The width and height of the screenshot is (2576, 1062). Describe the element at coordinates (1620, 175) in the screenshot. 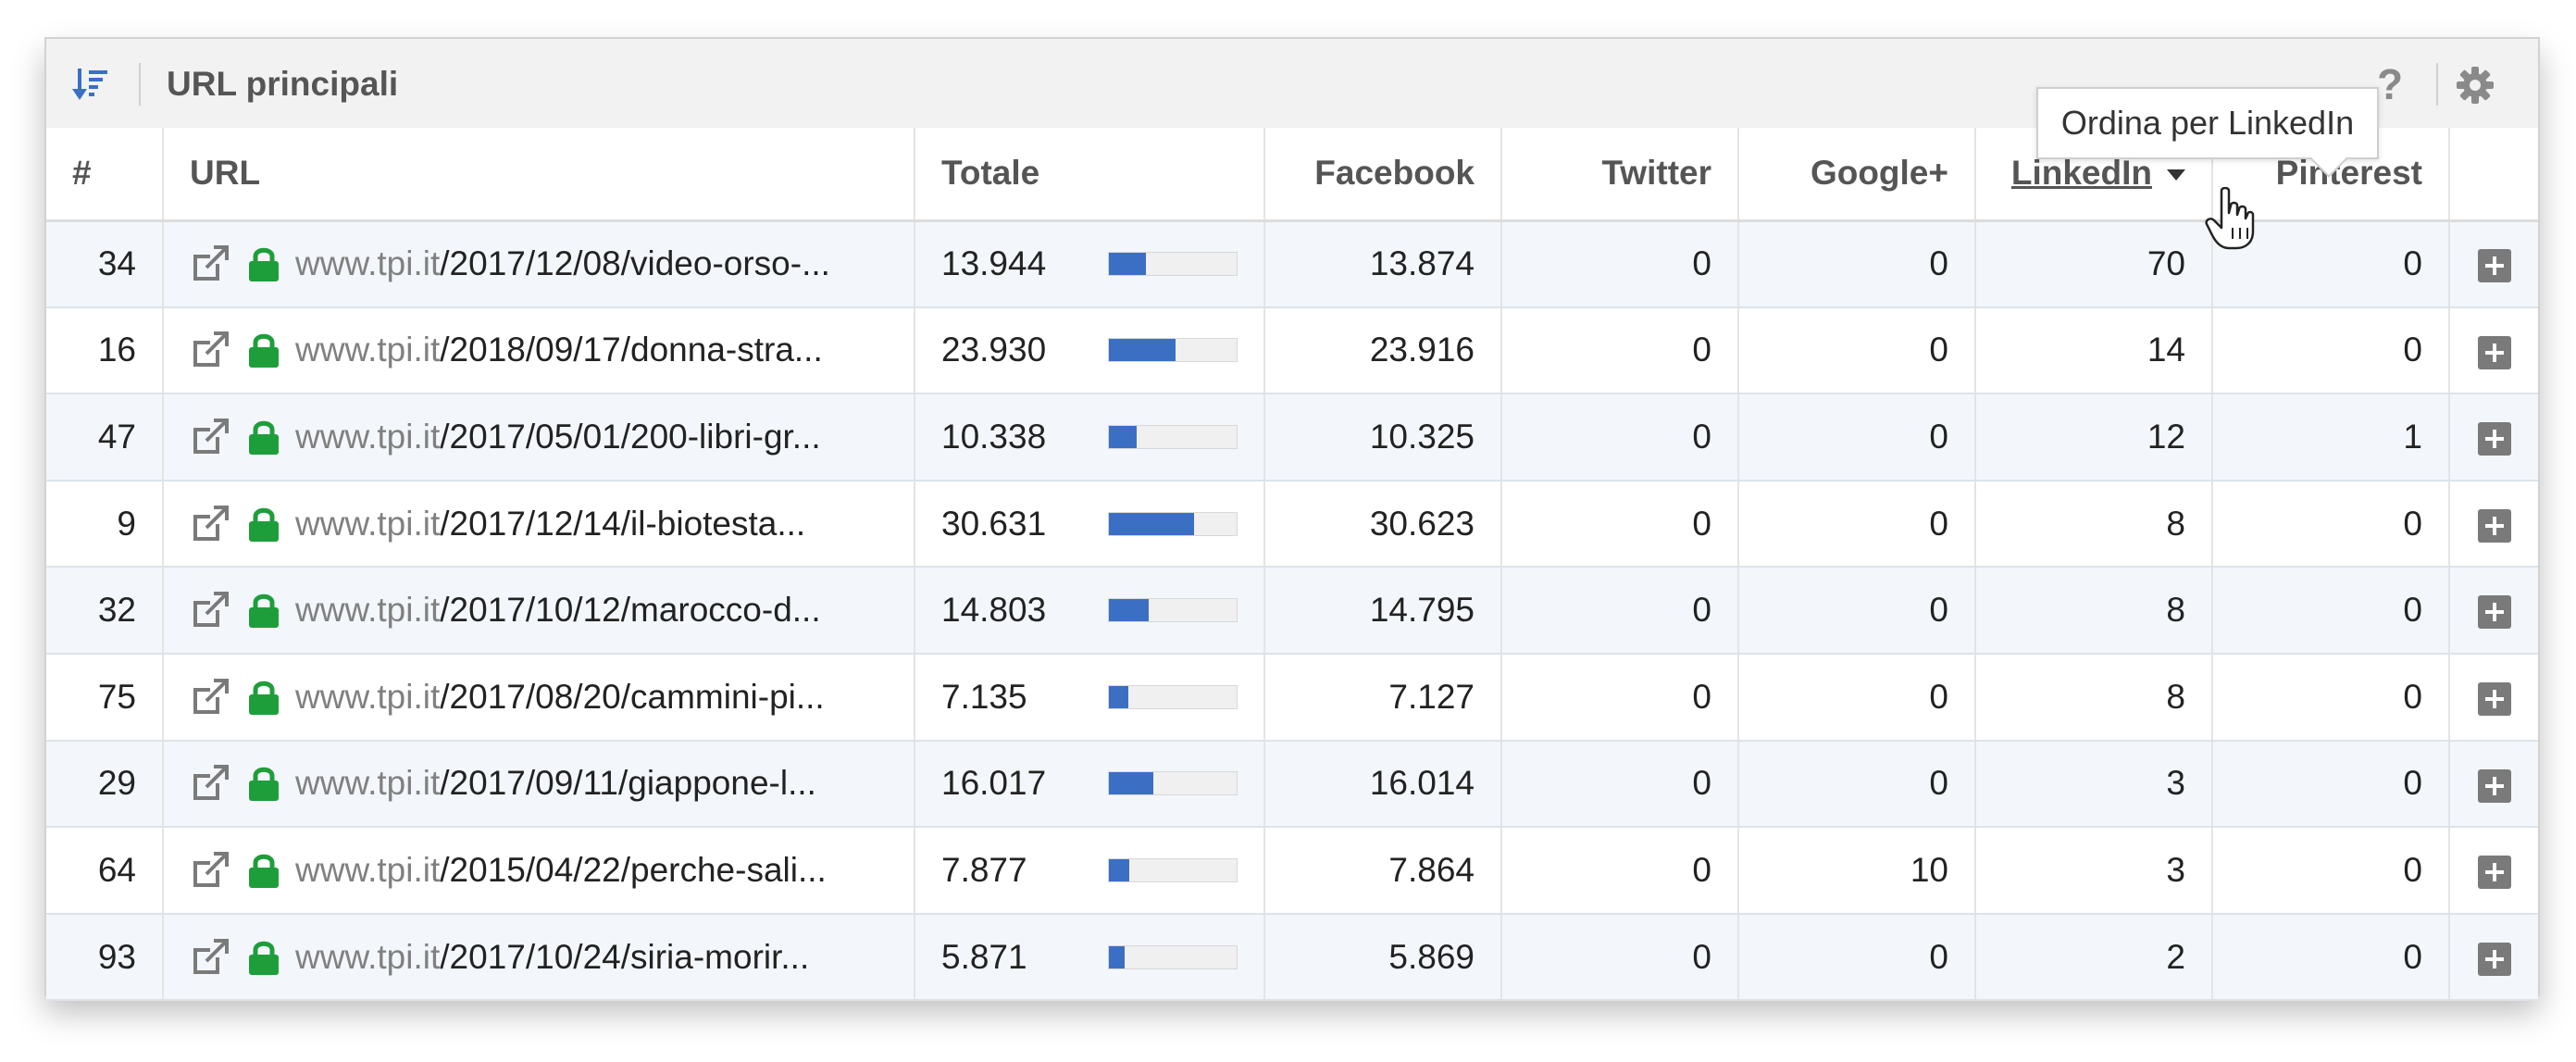

I see `column-header-twitter: Twitter` at that location.